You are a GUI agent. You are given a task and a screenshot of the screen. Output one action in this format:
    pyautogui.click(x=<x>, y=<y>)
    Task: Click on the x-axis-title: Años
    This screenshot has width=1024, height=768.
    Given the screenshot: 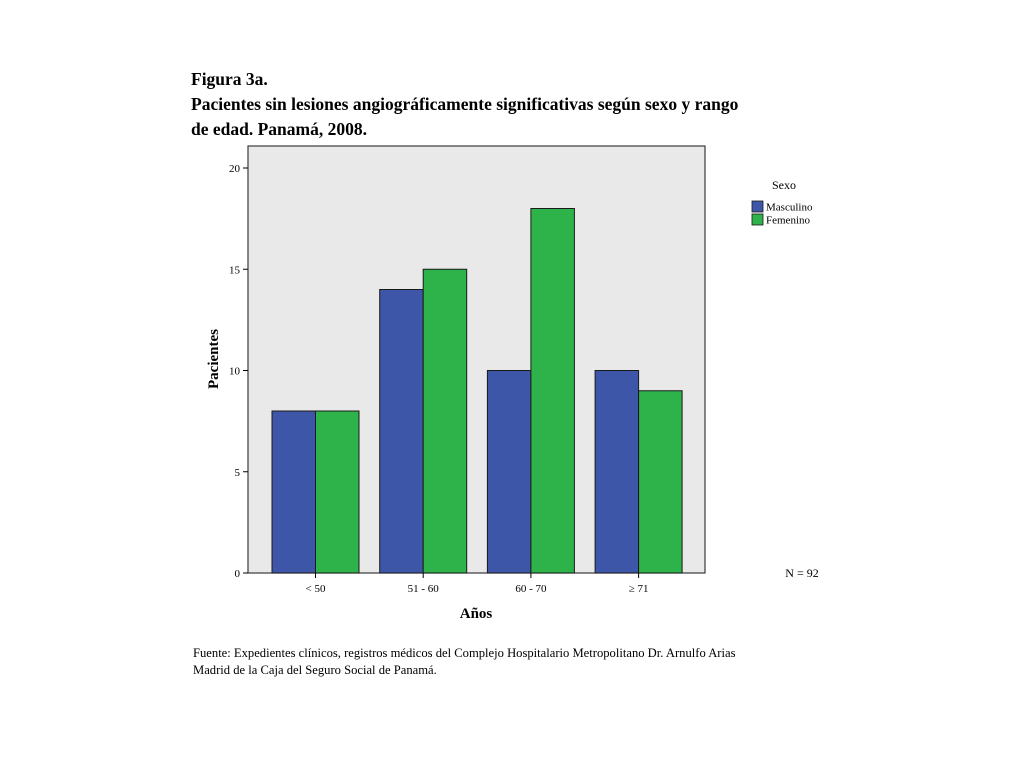 What is the action you would take?
    pyautogui.click(x=476, y=614)
    